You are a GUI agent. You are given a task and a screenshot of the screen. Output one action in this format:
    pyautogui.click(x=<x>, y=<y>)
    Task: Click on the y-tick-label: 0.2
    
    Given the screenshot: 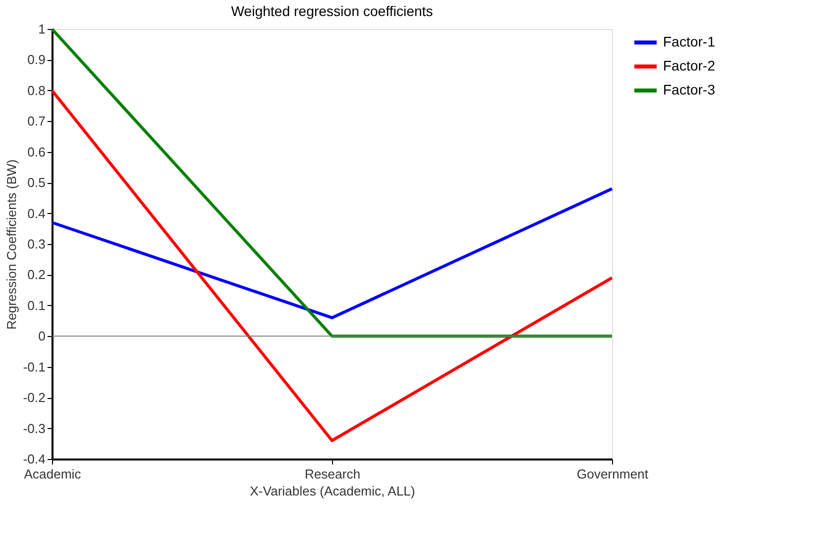 What is the action you would take?
    pyautogui.click(x=36, y=274)
    